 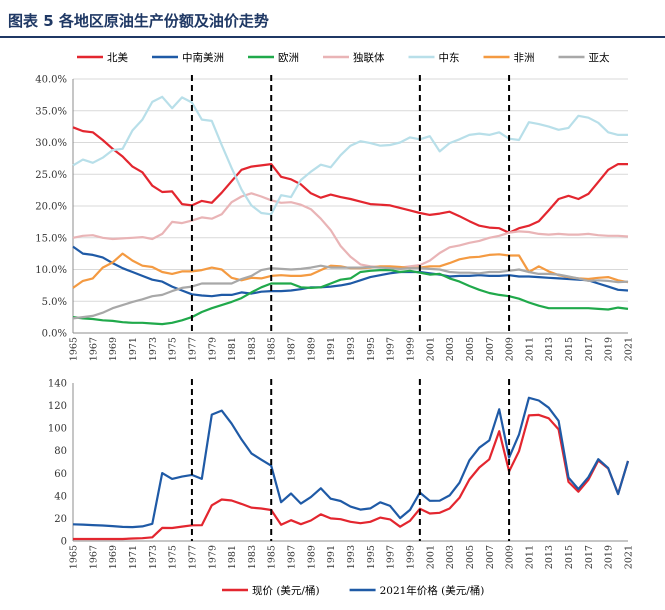 What do you see at coordinates (57, 429) in the screenshot?
I see `y-tick-label: 100` at bounding box center [57, 429].